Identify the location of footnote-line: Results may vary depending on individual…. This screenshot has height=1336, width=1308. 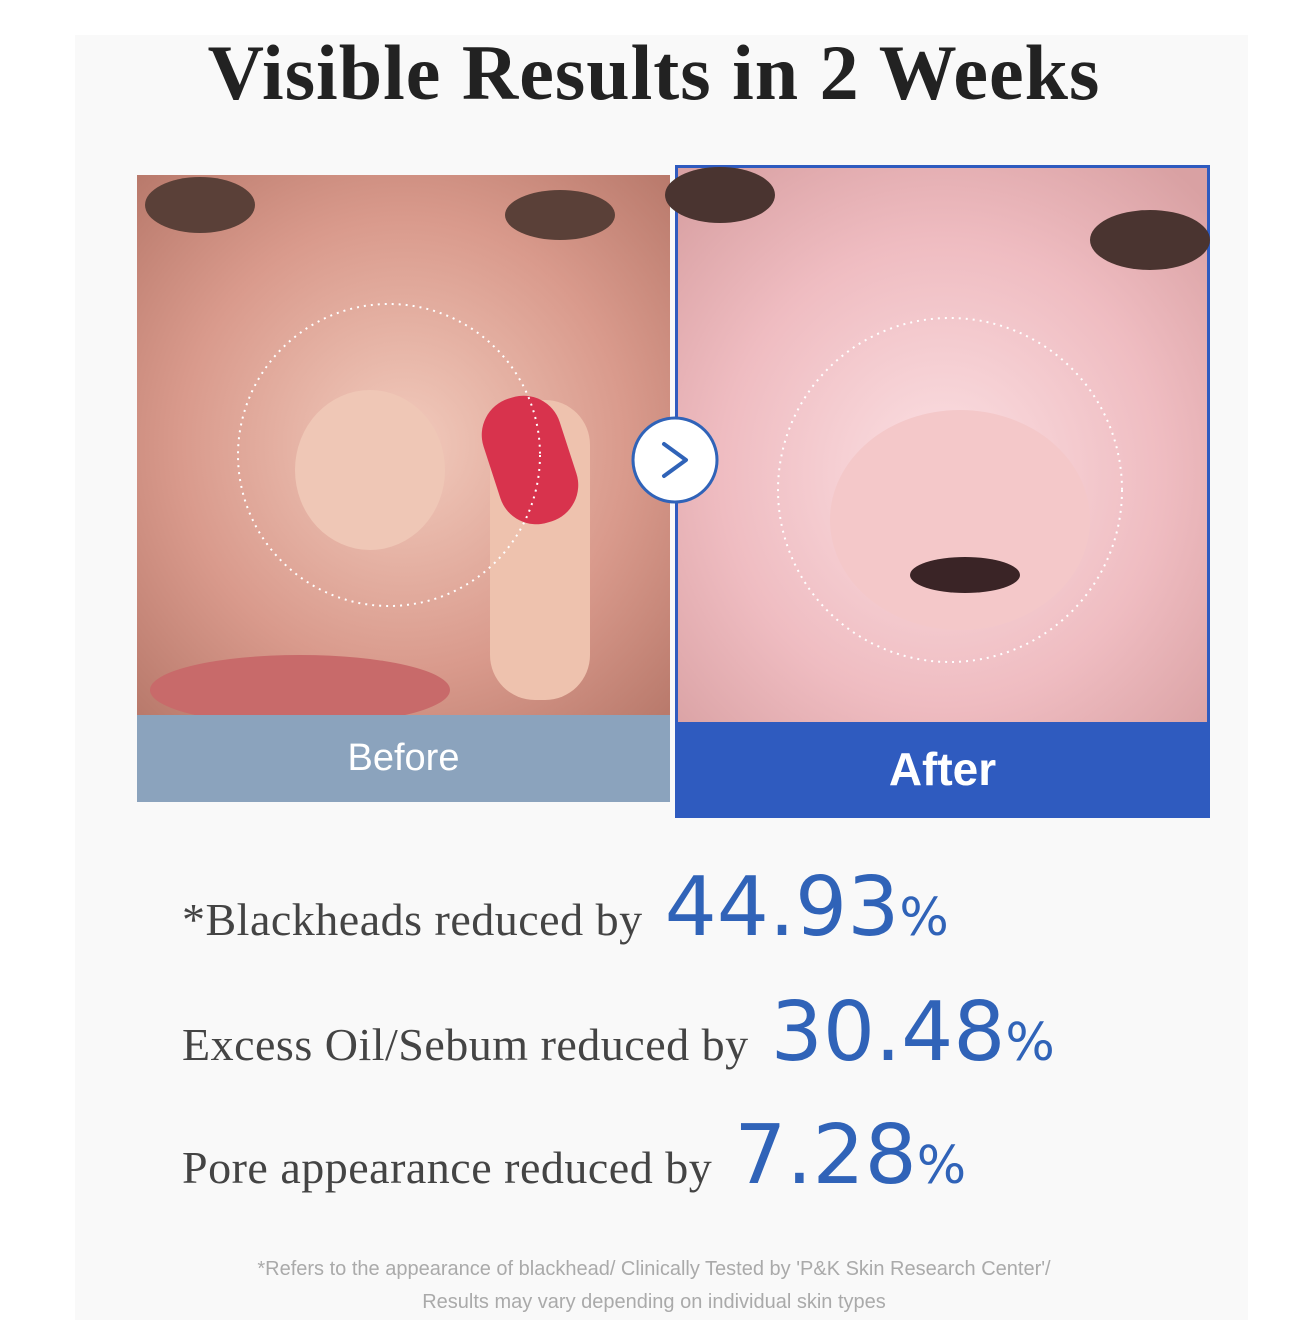
(654, 1302).